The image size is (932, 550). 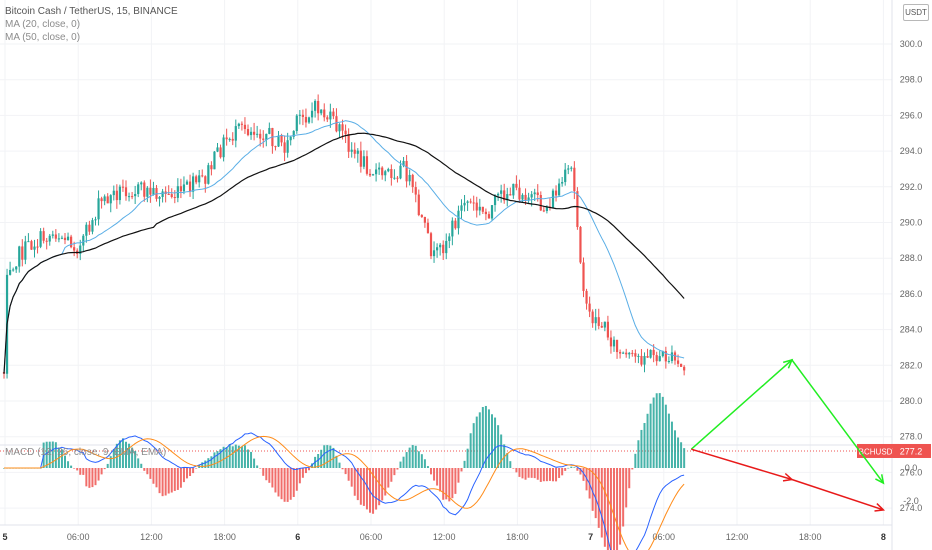 What do you see at coordinates (371, 537) in the screenshot?
I see `time-tick-label: 06:00` at bounding box center [371, 537].